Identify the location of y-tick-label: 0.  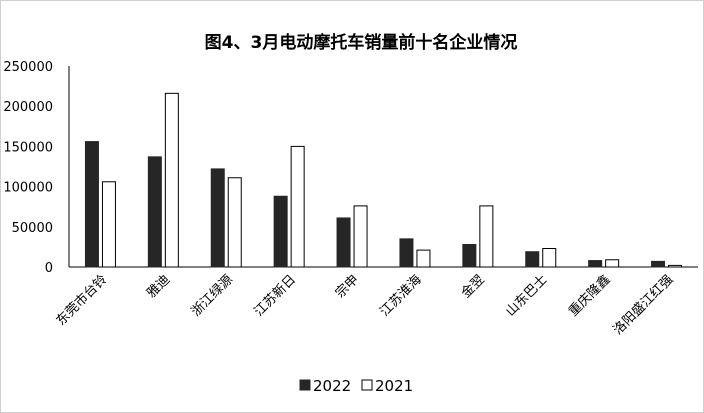
(49, 268).